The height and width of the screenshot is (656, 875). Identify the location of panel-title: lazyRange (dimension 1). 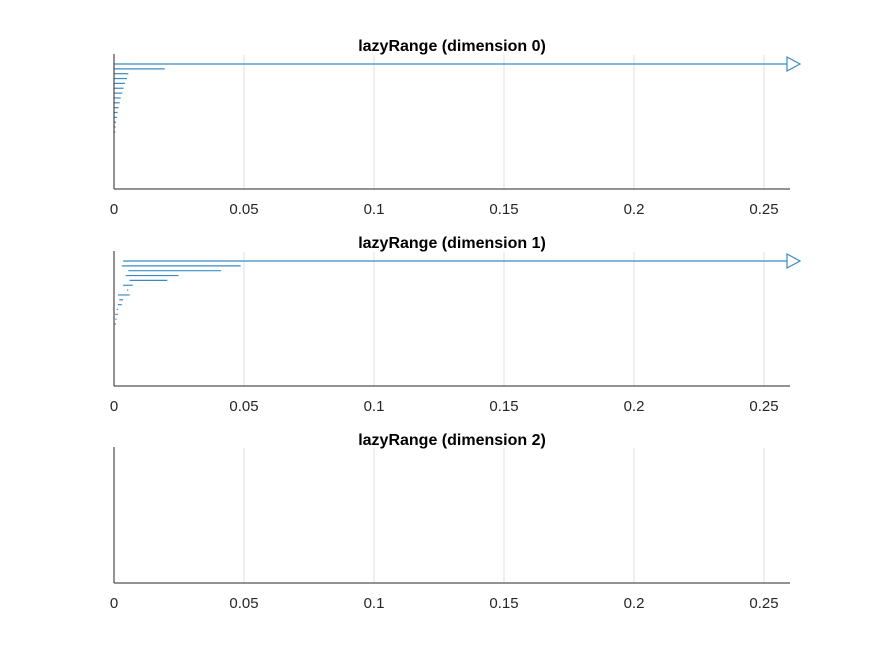
(452, 243).